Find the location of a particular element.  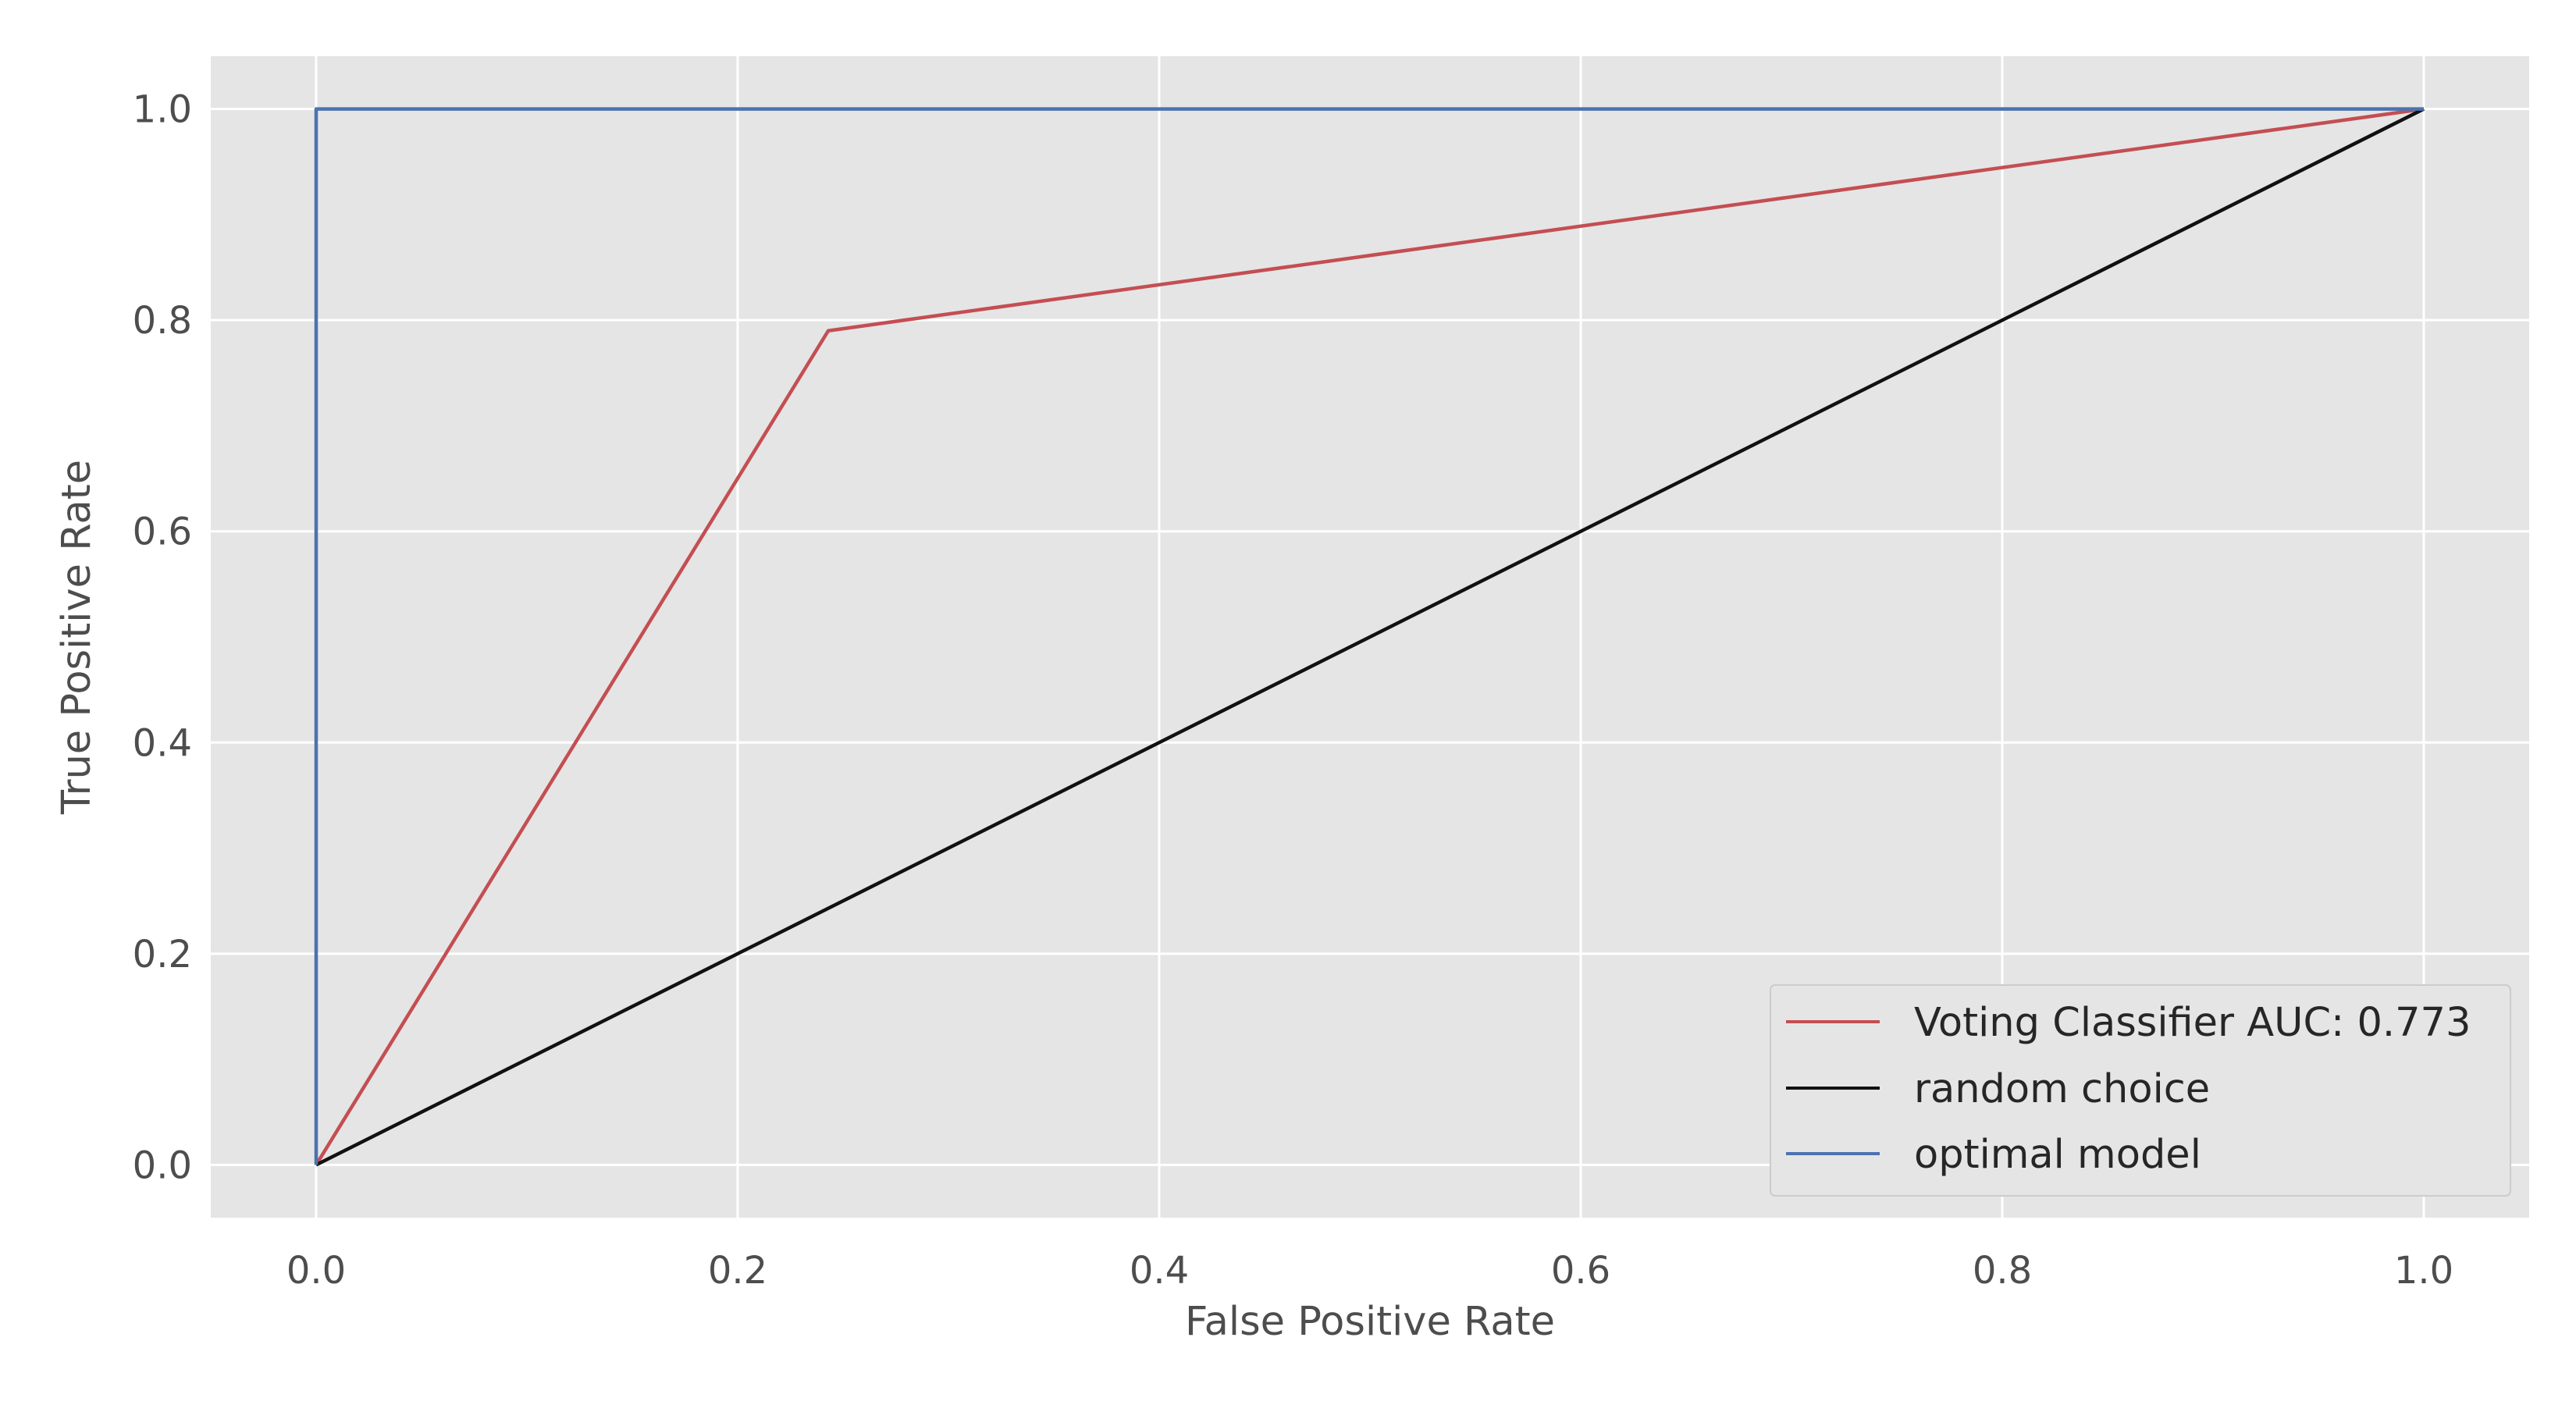

x-tick-labels: 0.0 0.2 0.4 0.6 0.8 1.0 is located at coordinates (1369, 1271).